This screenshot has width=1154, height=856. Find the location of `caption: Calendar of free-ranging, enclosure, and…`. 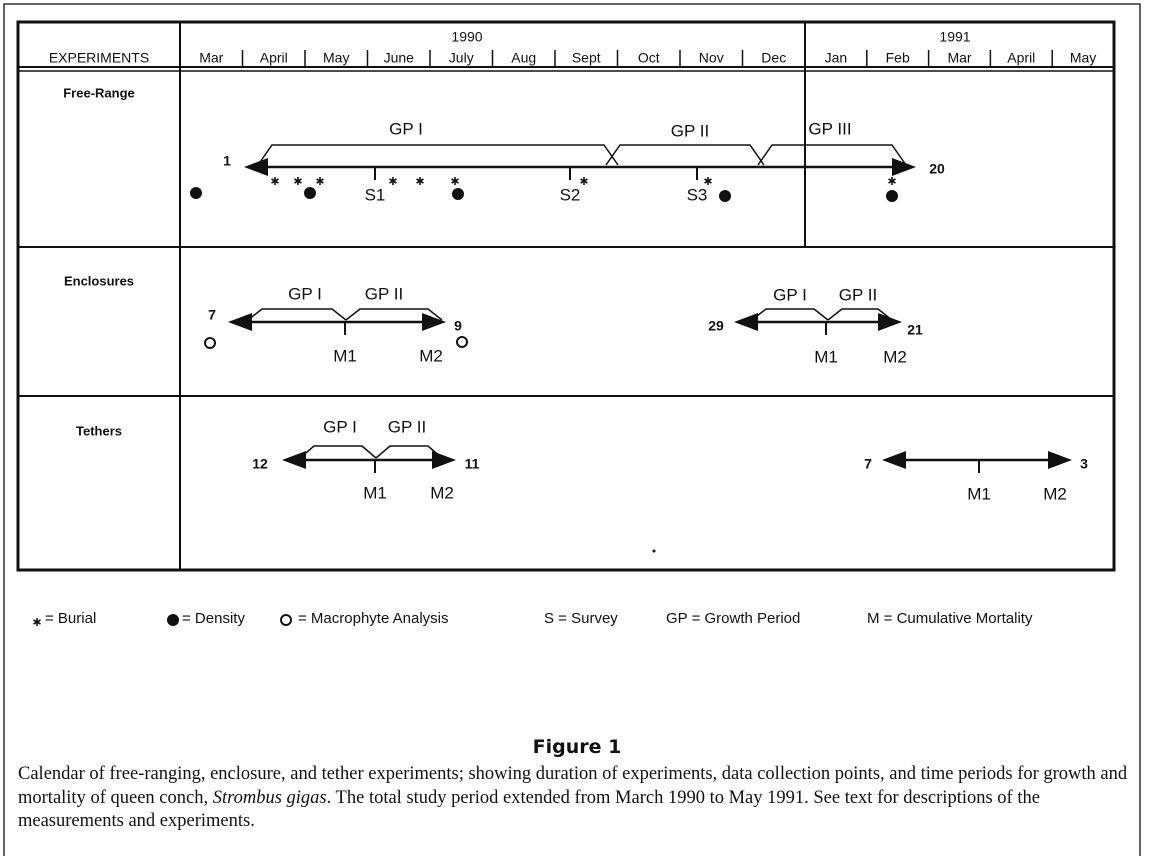

caption: Calendar of free-ranging, enclosure, and… is located at coordinates (574, 798).